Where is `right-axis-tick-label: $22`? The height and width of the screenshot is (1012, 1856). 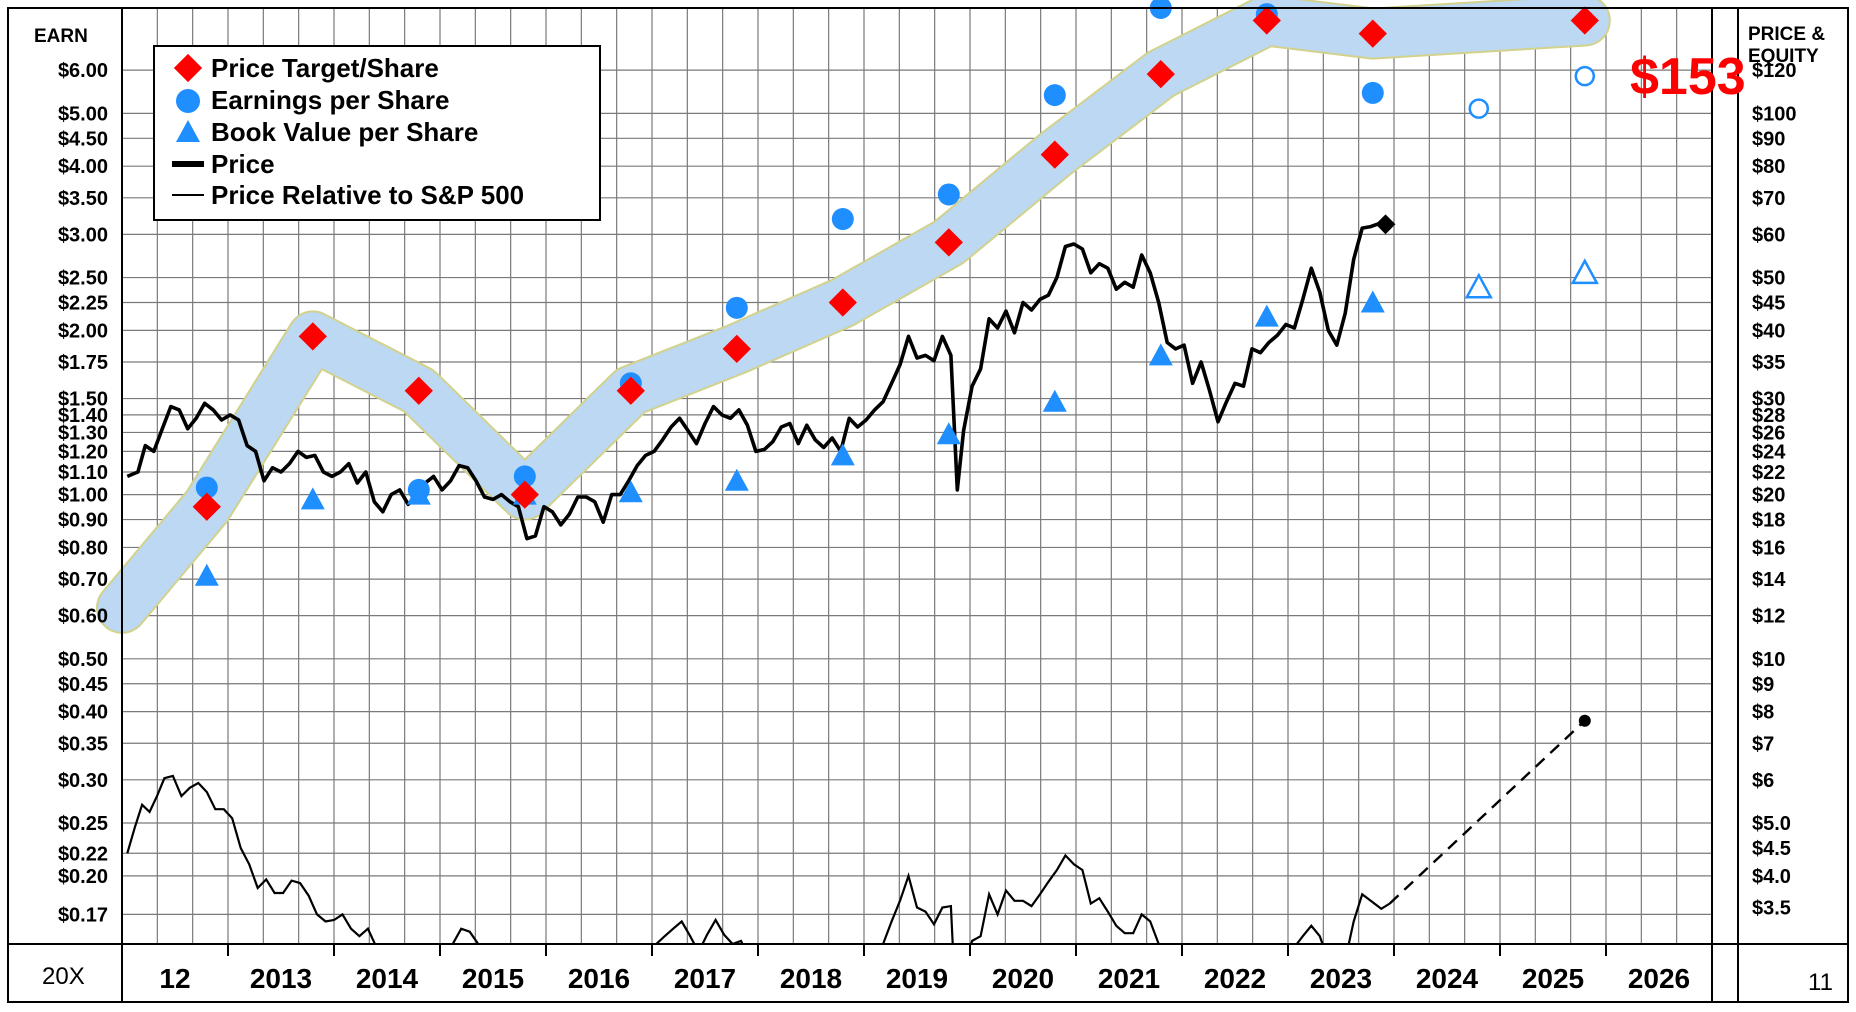
right-axis-tick-label: $22 is located at coordinates (1768, 473).